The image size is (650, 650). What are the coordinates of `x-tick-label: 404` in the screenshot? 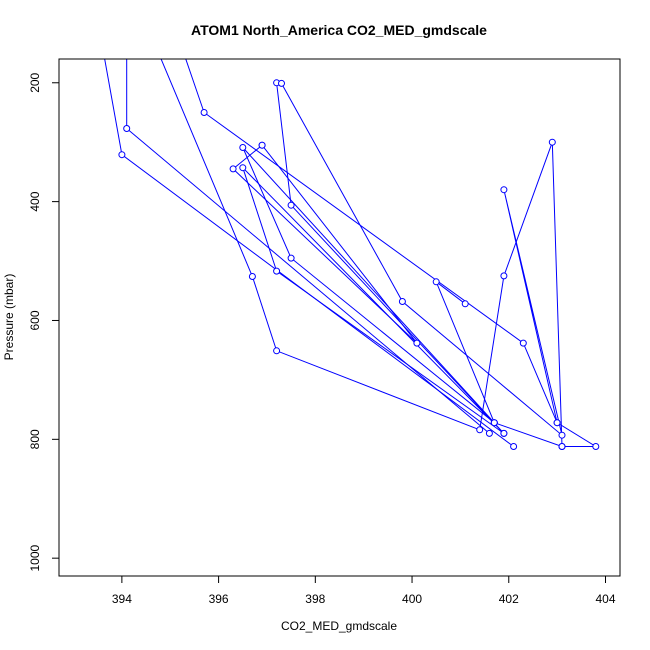 It's located at (605, 599).